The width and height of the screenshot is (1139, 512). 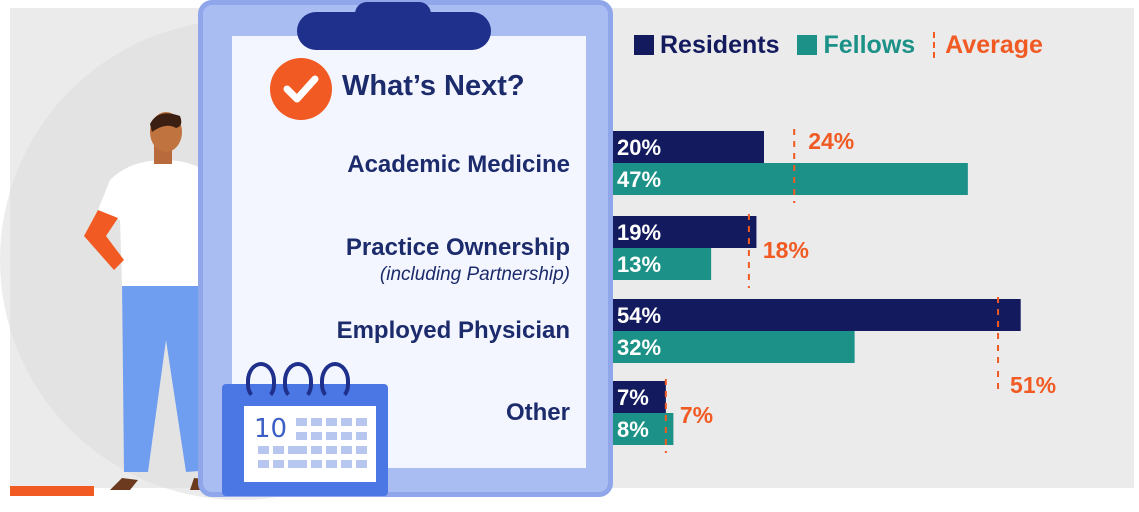 I want to click on legend-item-residents: Residents, so click(x=706, y=45).